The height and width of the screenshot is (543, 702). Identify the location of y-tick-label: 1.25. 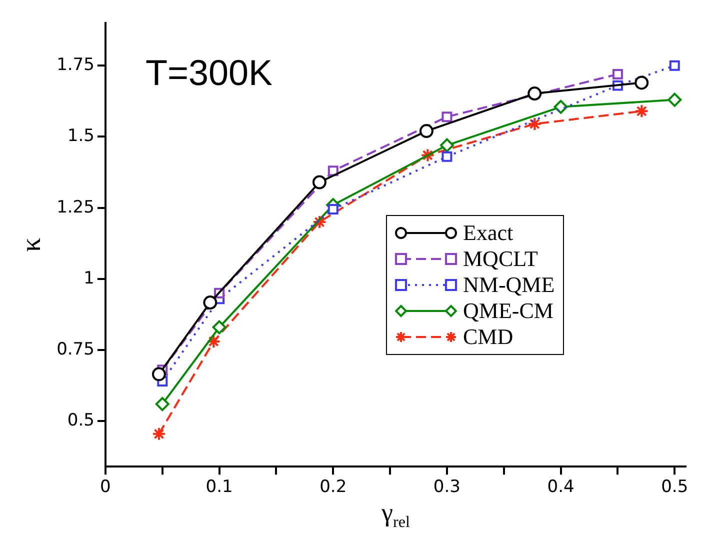
(75, 207).